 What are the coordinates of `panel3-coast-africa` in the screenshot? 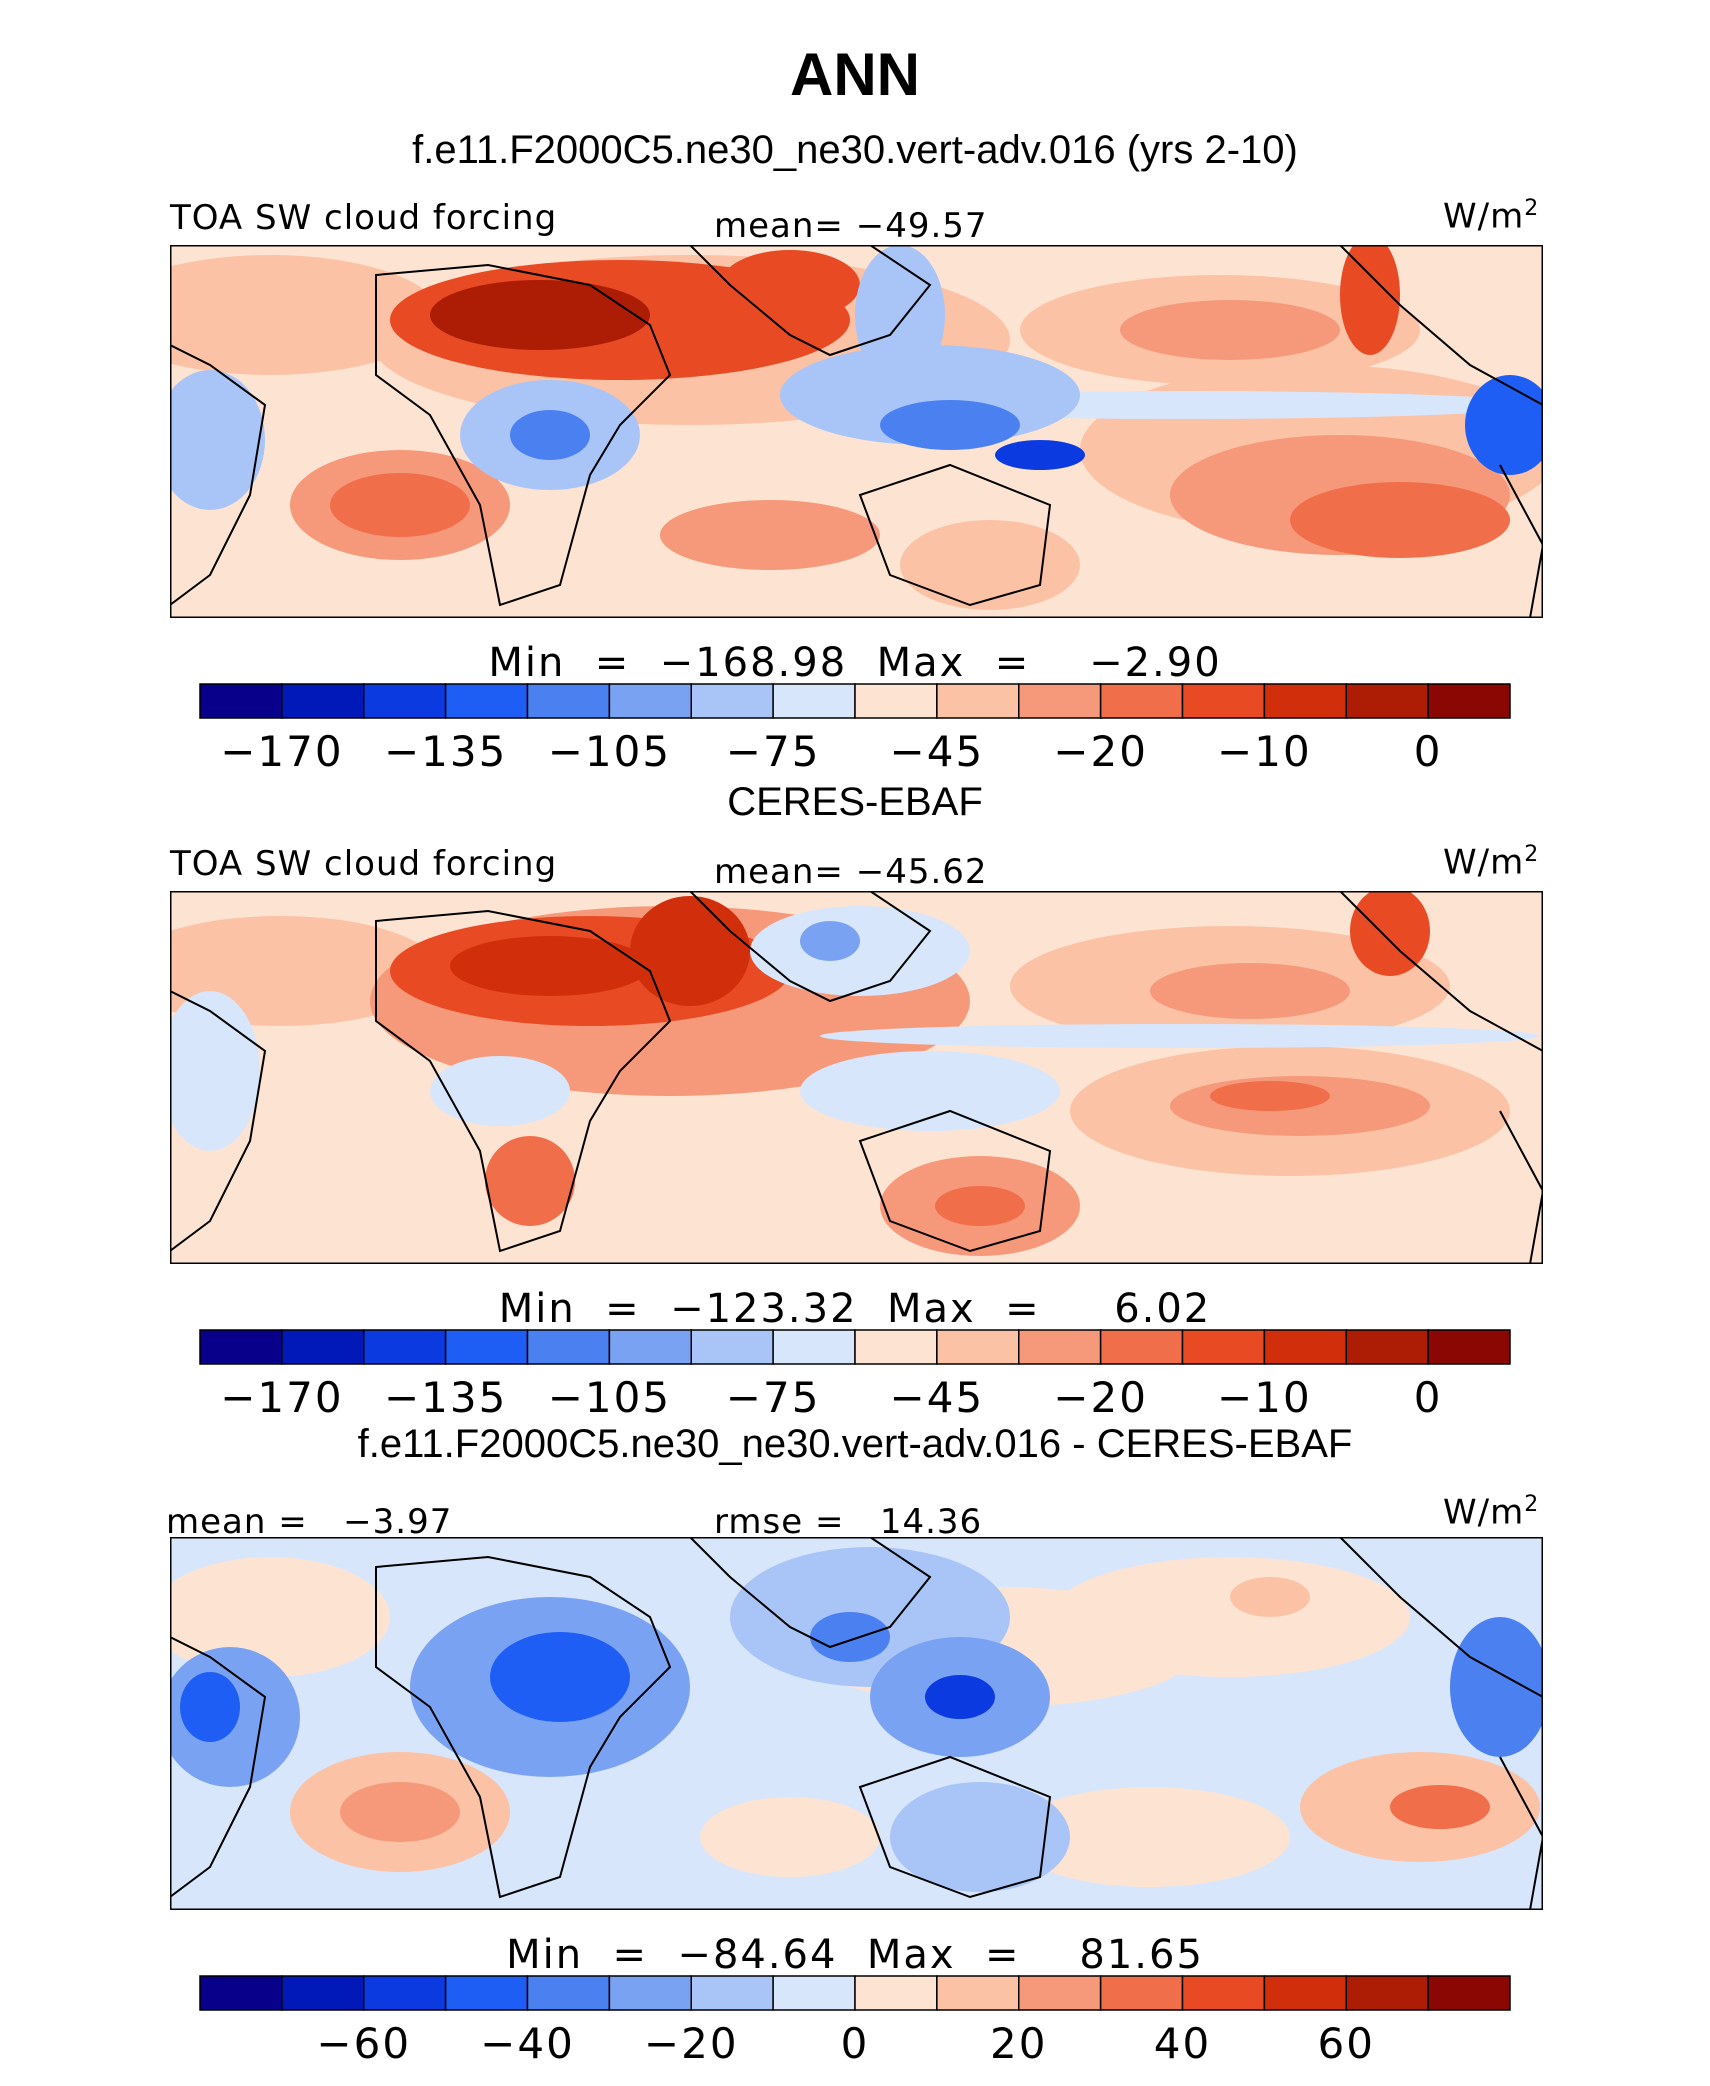 It's located at (523, 1727).